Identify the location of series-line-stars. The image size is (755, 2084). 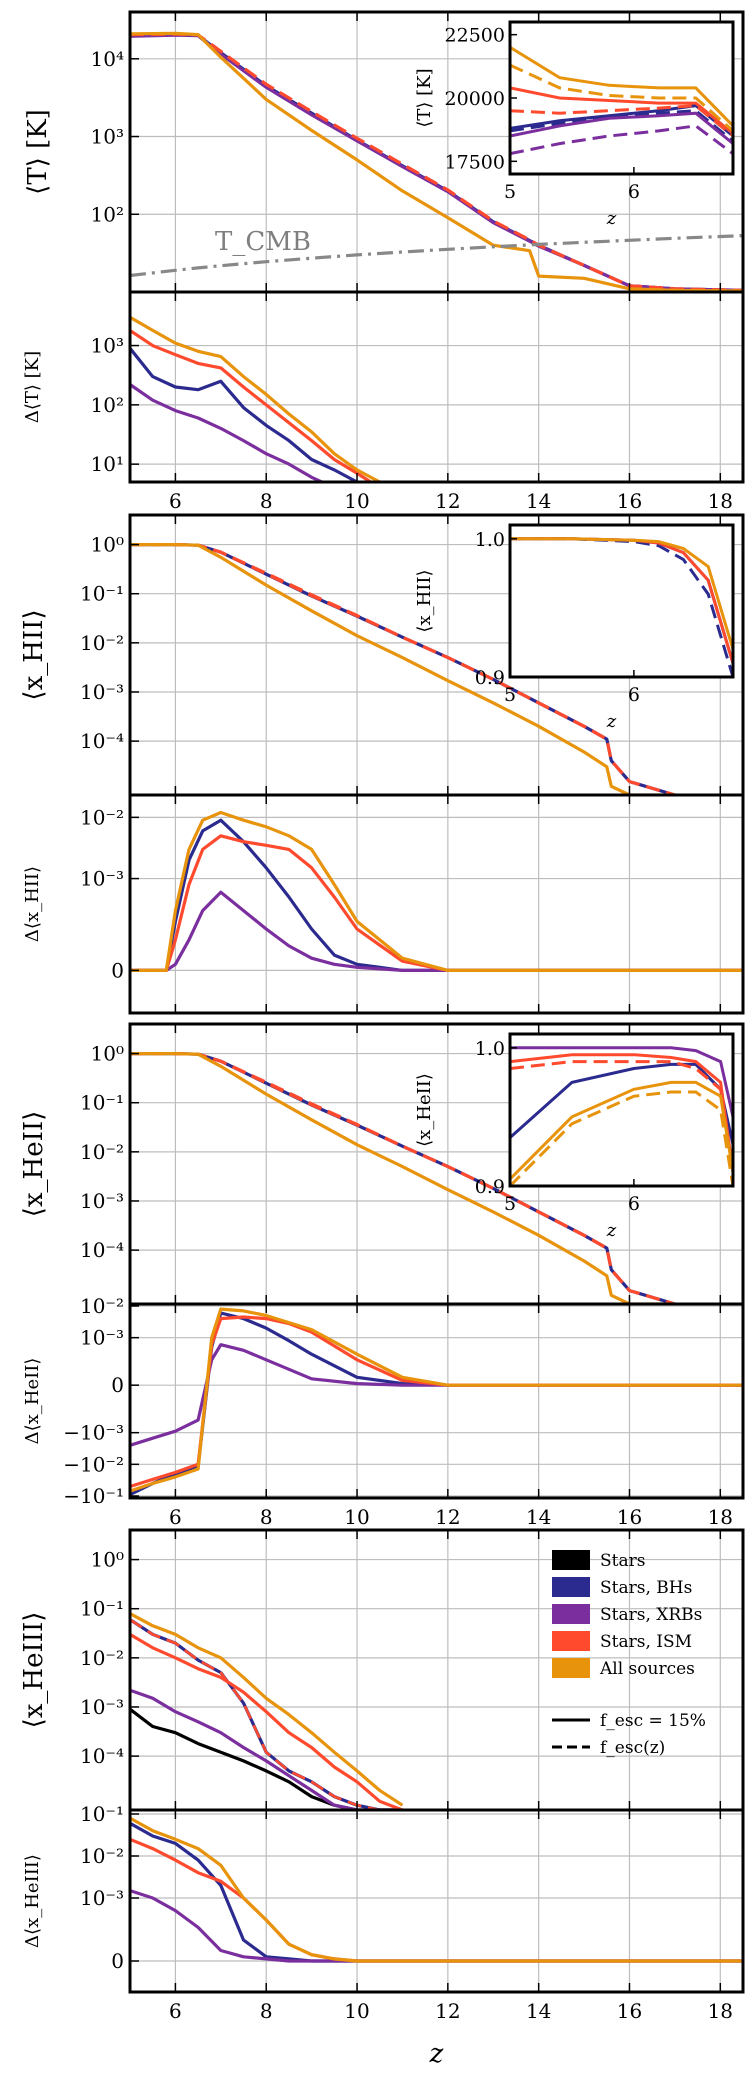
(266, 1758).